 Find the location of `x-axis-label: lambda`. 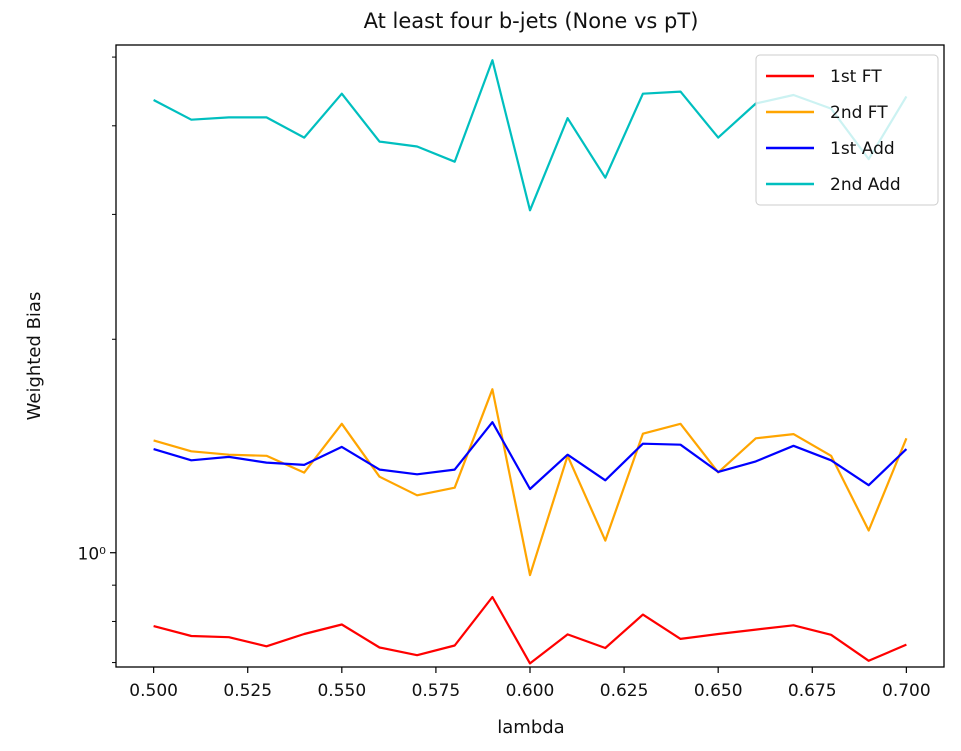

x-axis-label: lambda is located at coordinates (530, 727).